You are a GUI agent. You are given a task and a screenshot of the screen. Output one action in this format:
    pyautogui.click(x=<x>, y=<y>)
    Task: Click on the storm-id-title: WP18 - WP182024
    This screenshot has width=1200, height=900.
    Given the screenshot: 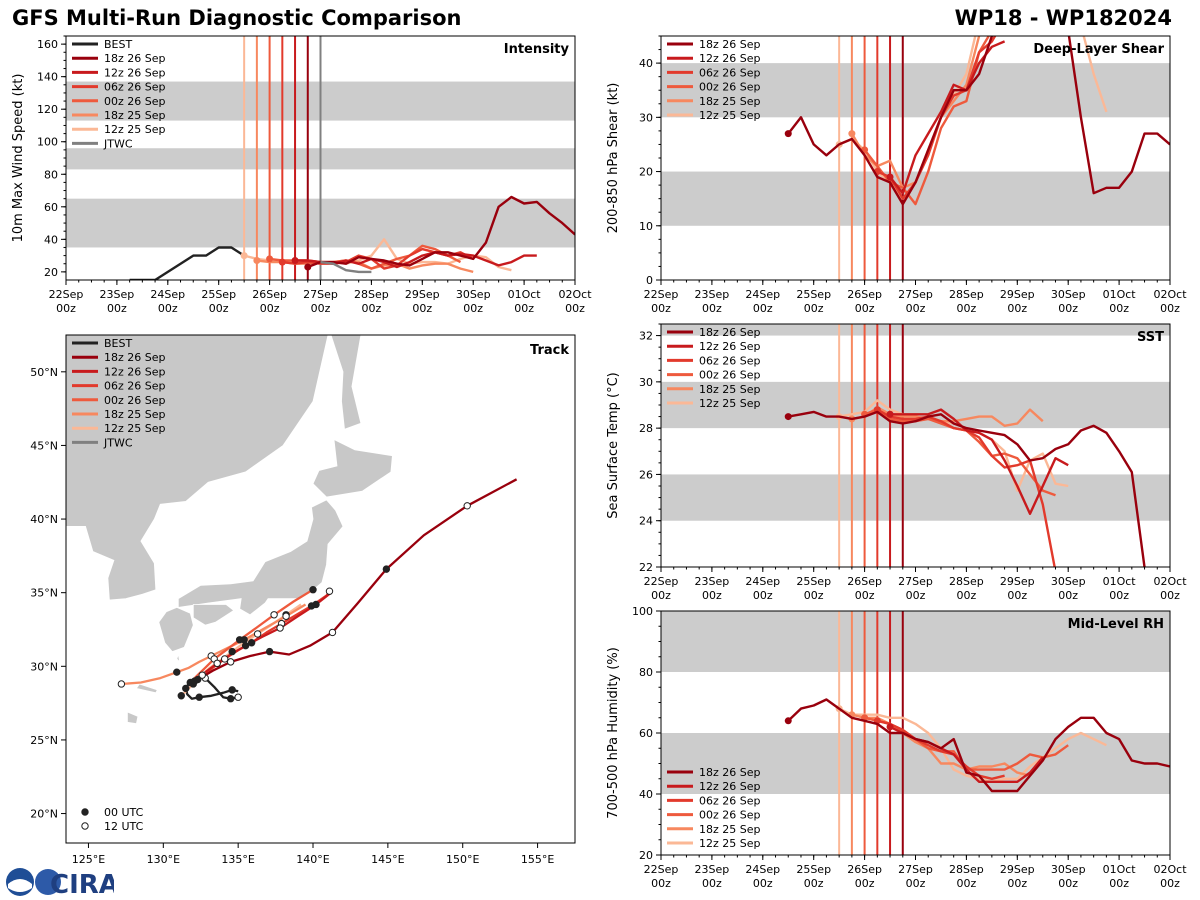 What is the action you would take?
    pyautogui.click(x=1063, y=18)
    